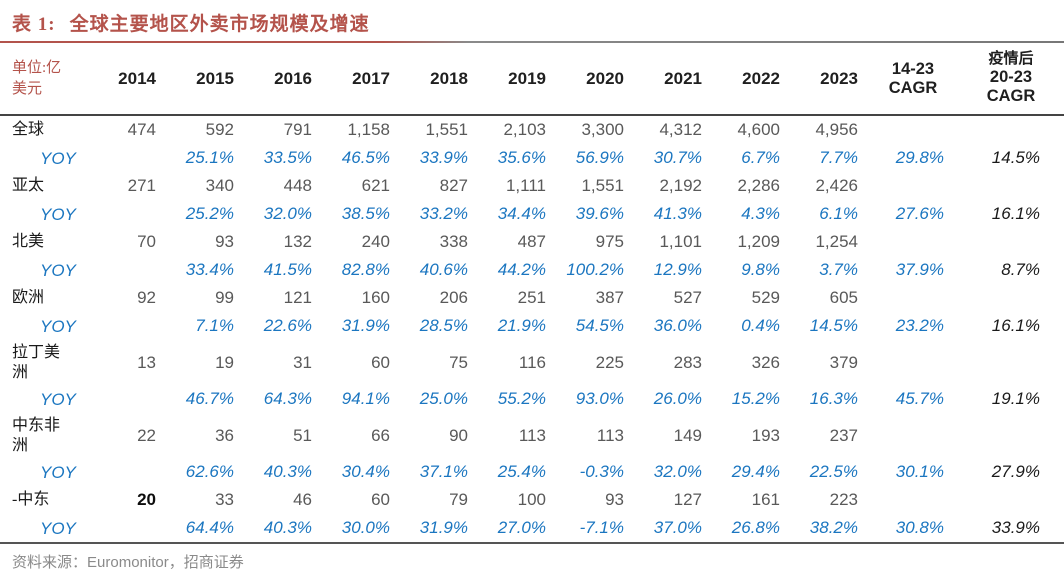  I want to click on row-label: 欧洲, so click(28, 298).